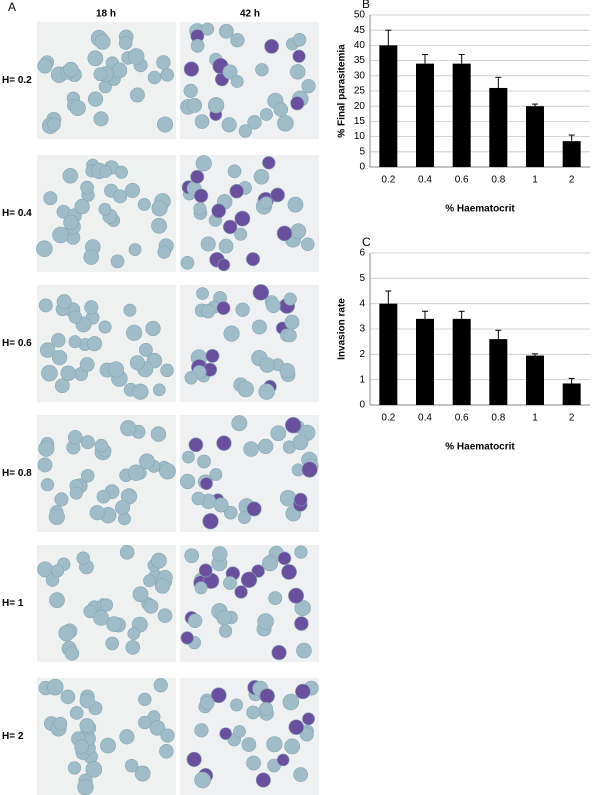 This screenshot has height=795, width=600. What do you see at coordinates (360, 121) in the screenshot?
I see `y-tick-label: 15` at bounding box center [360, 121].